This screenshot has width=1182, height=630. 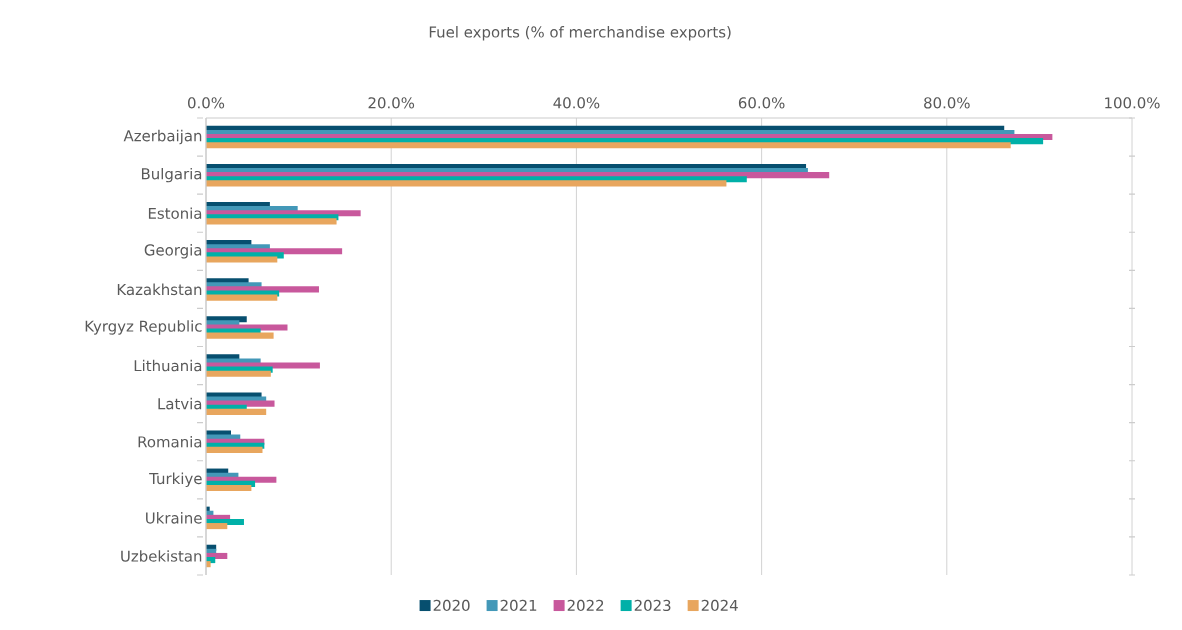 I want to click on x-tick-label: 60.0%, so click(x=761, y=103).